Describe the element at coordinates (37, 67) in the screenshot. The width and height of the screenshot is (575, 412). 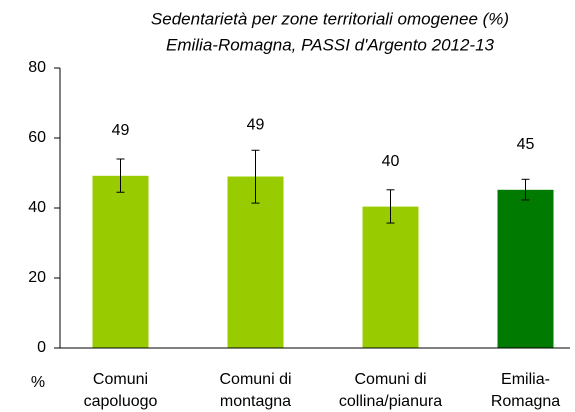
I see `y-tick-label: 80` at that location.